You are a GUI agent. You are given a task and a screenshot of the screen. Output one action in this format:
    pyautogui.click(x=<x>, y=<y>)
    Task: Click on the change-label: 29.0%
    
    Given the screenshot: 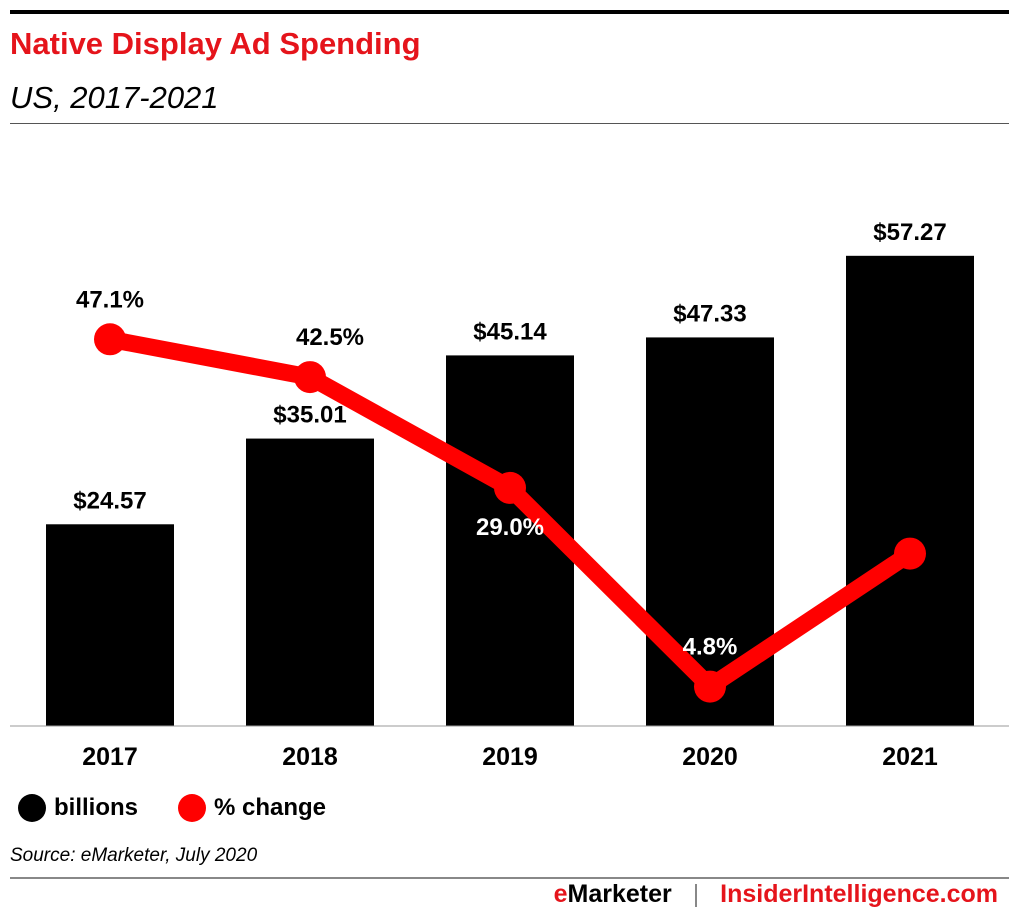 What is the action you would take?
    pyautogui.click(x=510, y=527)
    